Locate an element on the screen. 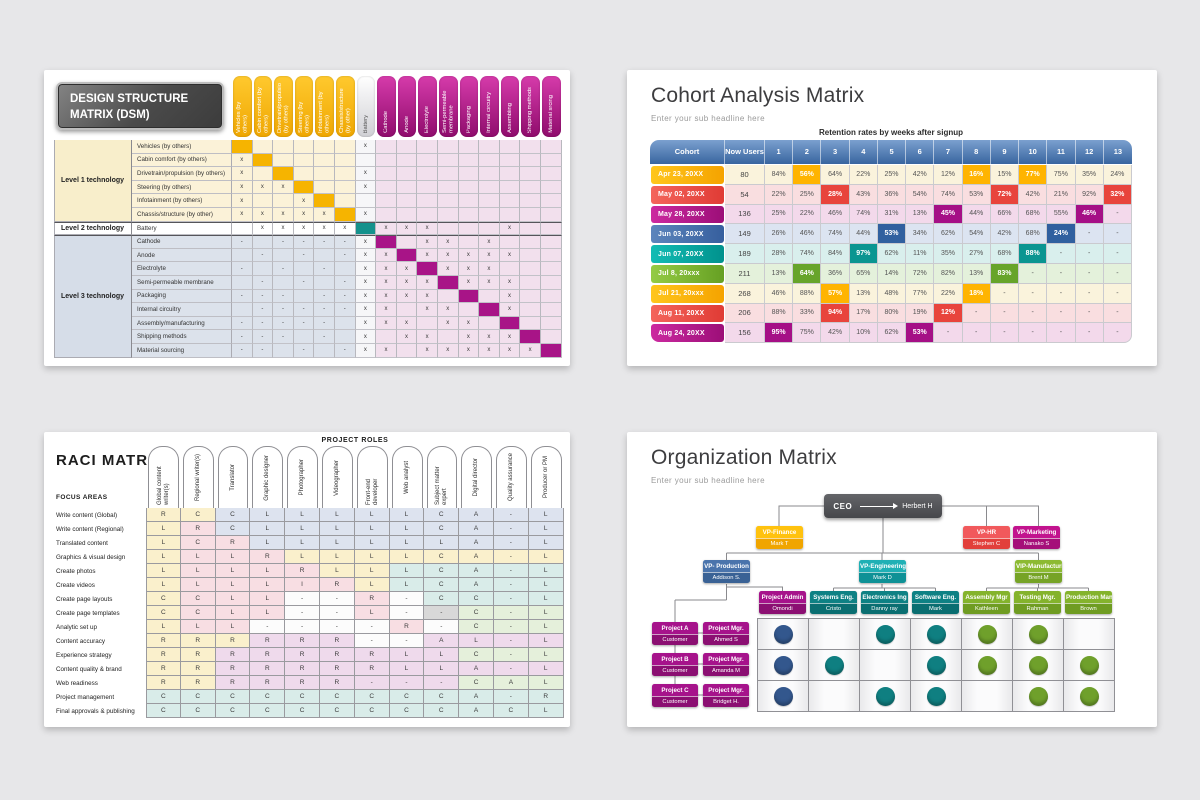 The width and height of the screenshot is (1200, 800). dsm-column-header: Internal circuitry is located at coordinates (489, 108).